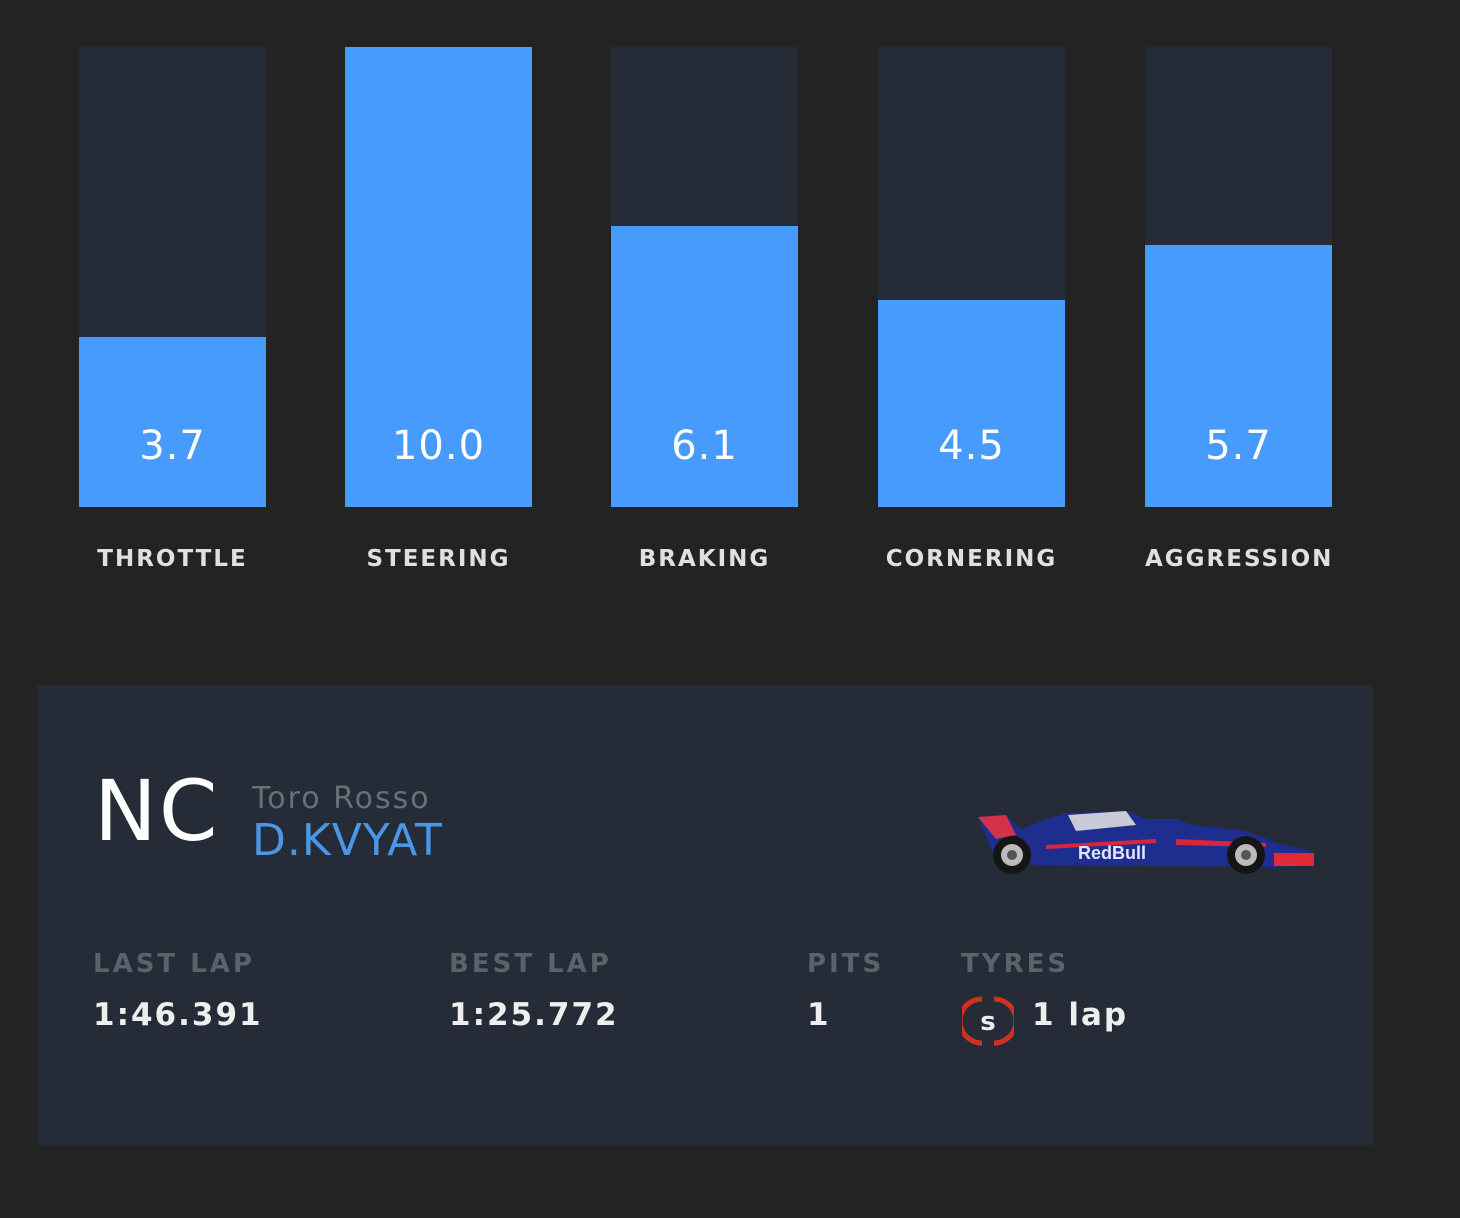 The height and width of the screenshot is (1218, 1460). I want to click on bar-label: CORNERING, so click(971, 559).